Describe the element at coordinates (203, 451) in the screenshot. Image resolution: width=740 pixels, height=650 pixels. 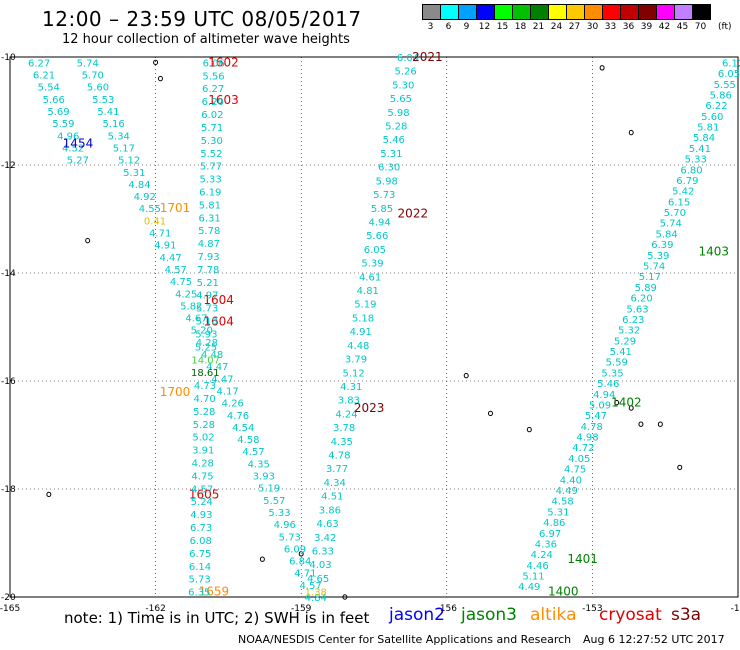
I see `wave-height-value: 3.91` at that location.